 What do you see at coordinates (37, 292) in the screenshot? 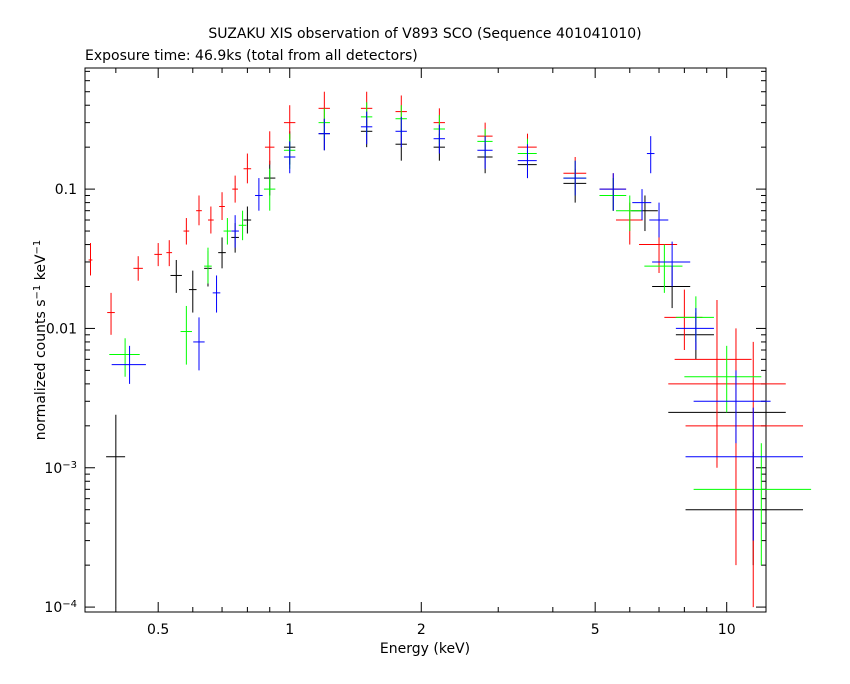
I see `y-axis-label-exp1: −1` at bounding box center [37, 292].